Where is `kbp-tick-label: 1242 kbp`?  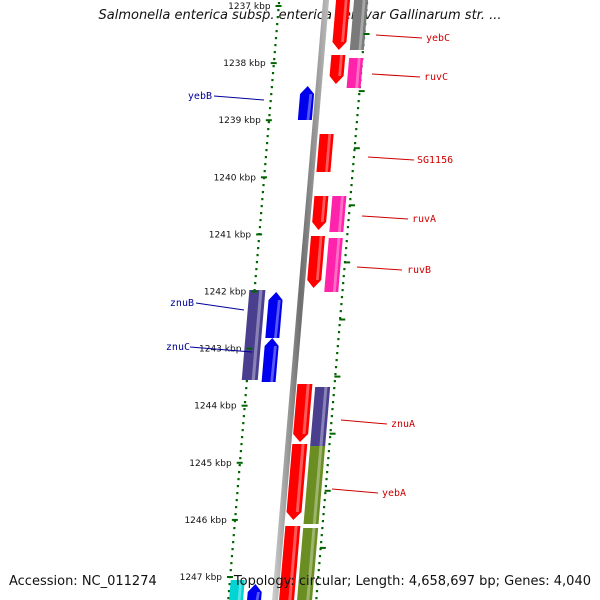 kbp-tick-label: 1242 kbp is located at coordinates (225, 293).